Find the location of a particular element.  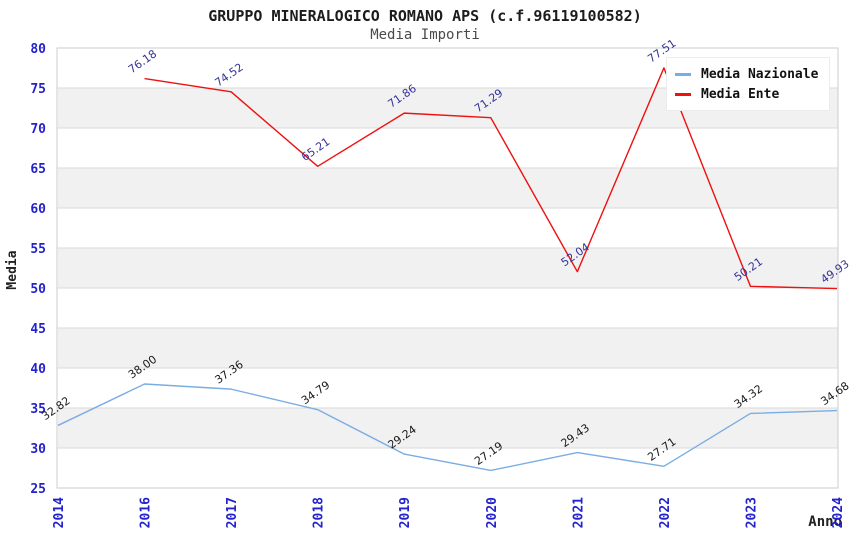

x-axis-title: Anno is located at coordinates (825, 522).